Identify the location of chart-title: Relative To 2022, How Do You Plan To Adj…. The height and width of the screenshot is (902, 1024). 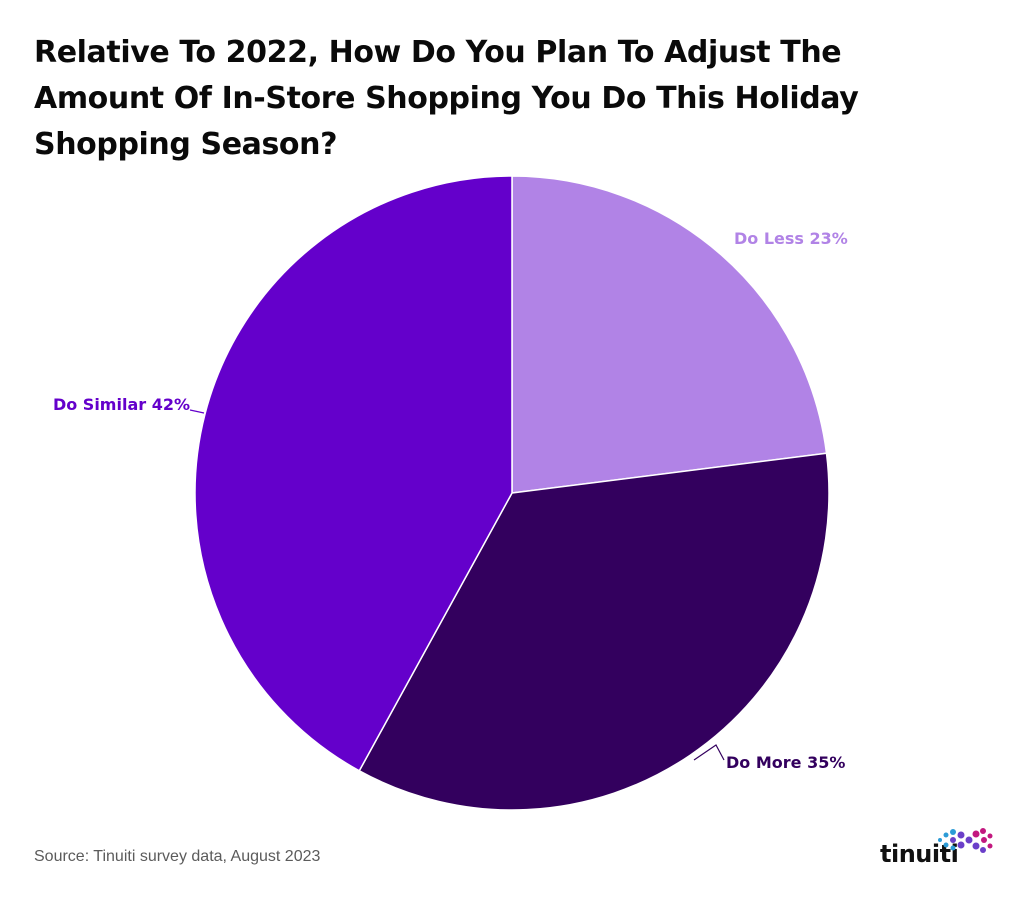
(446, 98).